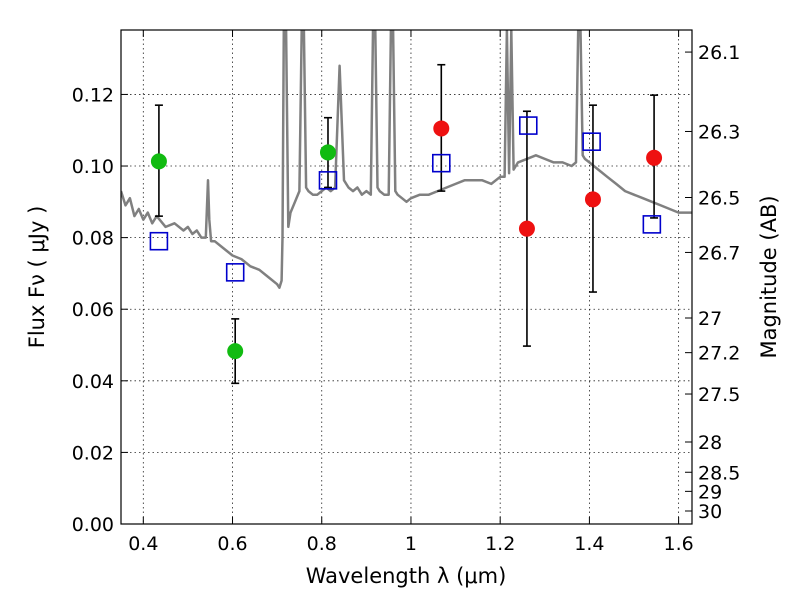 Image resolution: width=800 pixels, height=600 pixels. I want to click on y2-tick-label: 27.2, so click(719, 354).